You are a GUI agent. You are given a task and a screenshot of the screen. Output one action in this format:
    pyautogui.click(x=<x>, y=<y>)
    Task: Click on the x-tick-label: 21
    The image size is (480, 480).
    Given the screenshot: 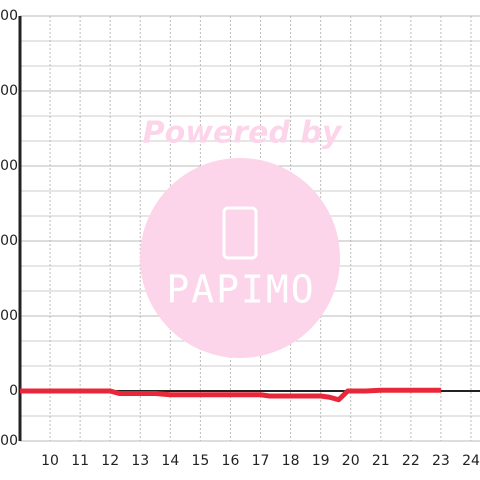 What is the action you would take?
    pyautogui.click(x=381, y=461)
    